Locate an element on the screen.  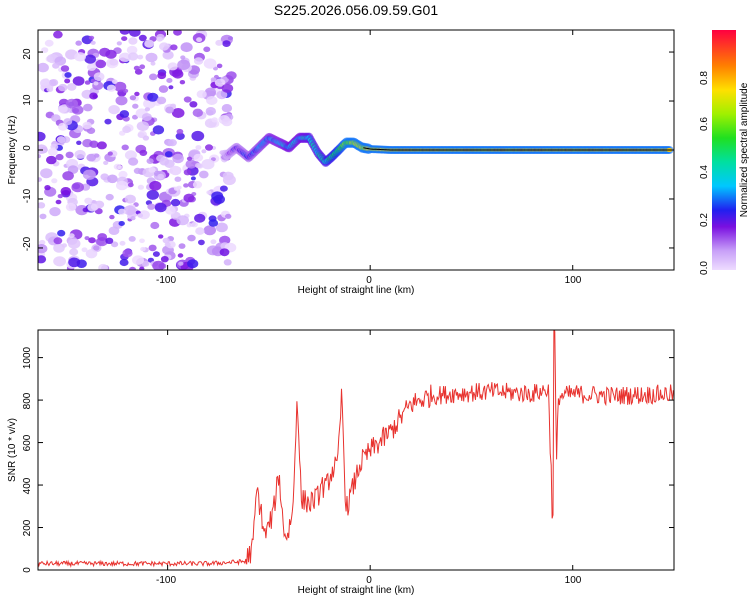
ridge-trace is located at coordinates (516, 149).